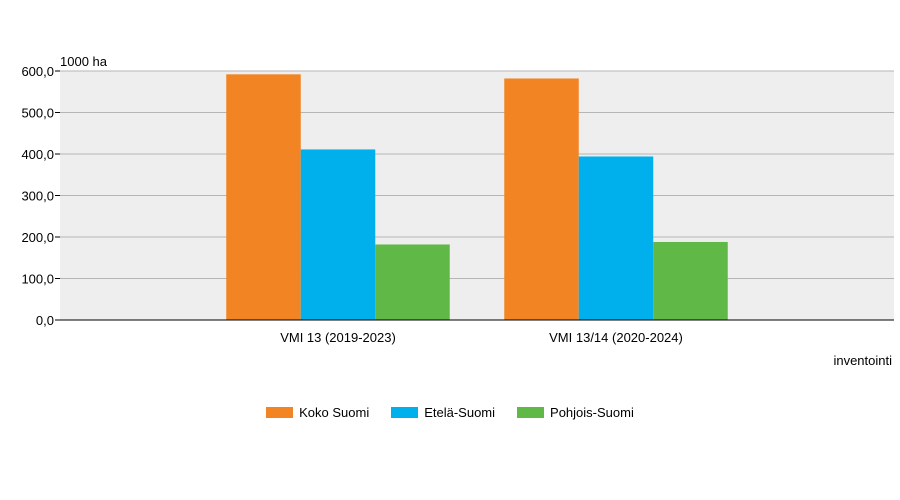 The width and height of the screenshot is (900, 500). What do you see at coordinates (37, 154) in the screenshot?
I see `y-tick-label: 400,0` at bounding box center [37, 154].